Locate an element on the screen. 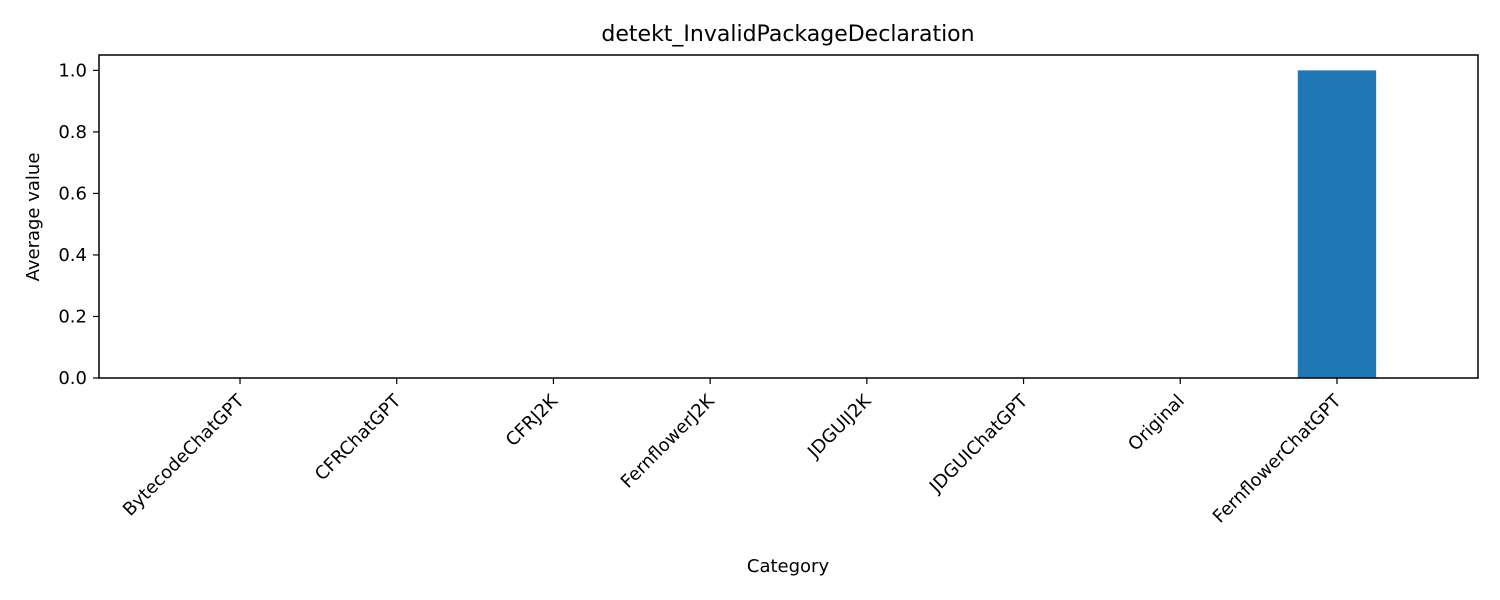  y-tick-label-4: 0.8 is located at coordinates (72, 132).